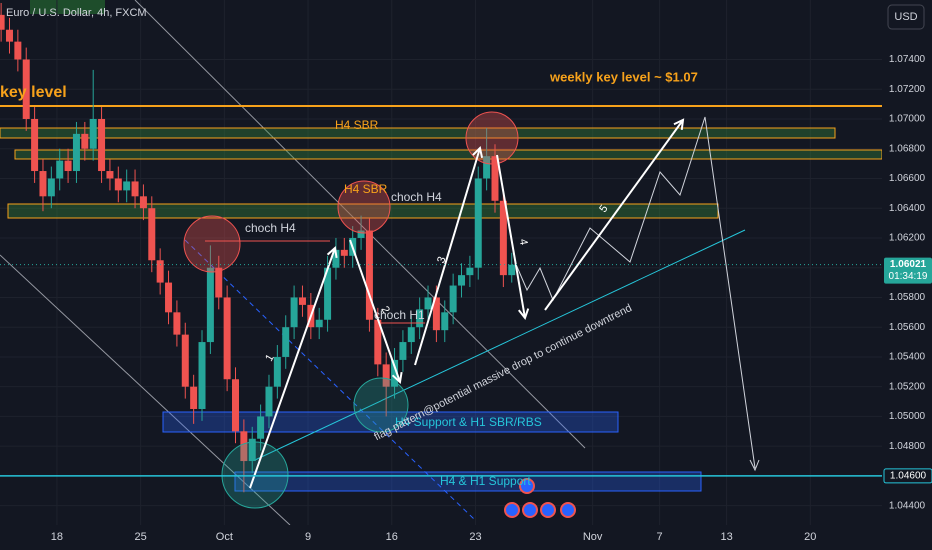  What do you see at coordinates (475, 537) in the screenshot?
I see `x-tick-label: 23` at bounding box center [475, 537].